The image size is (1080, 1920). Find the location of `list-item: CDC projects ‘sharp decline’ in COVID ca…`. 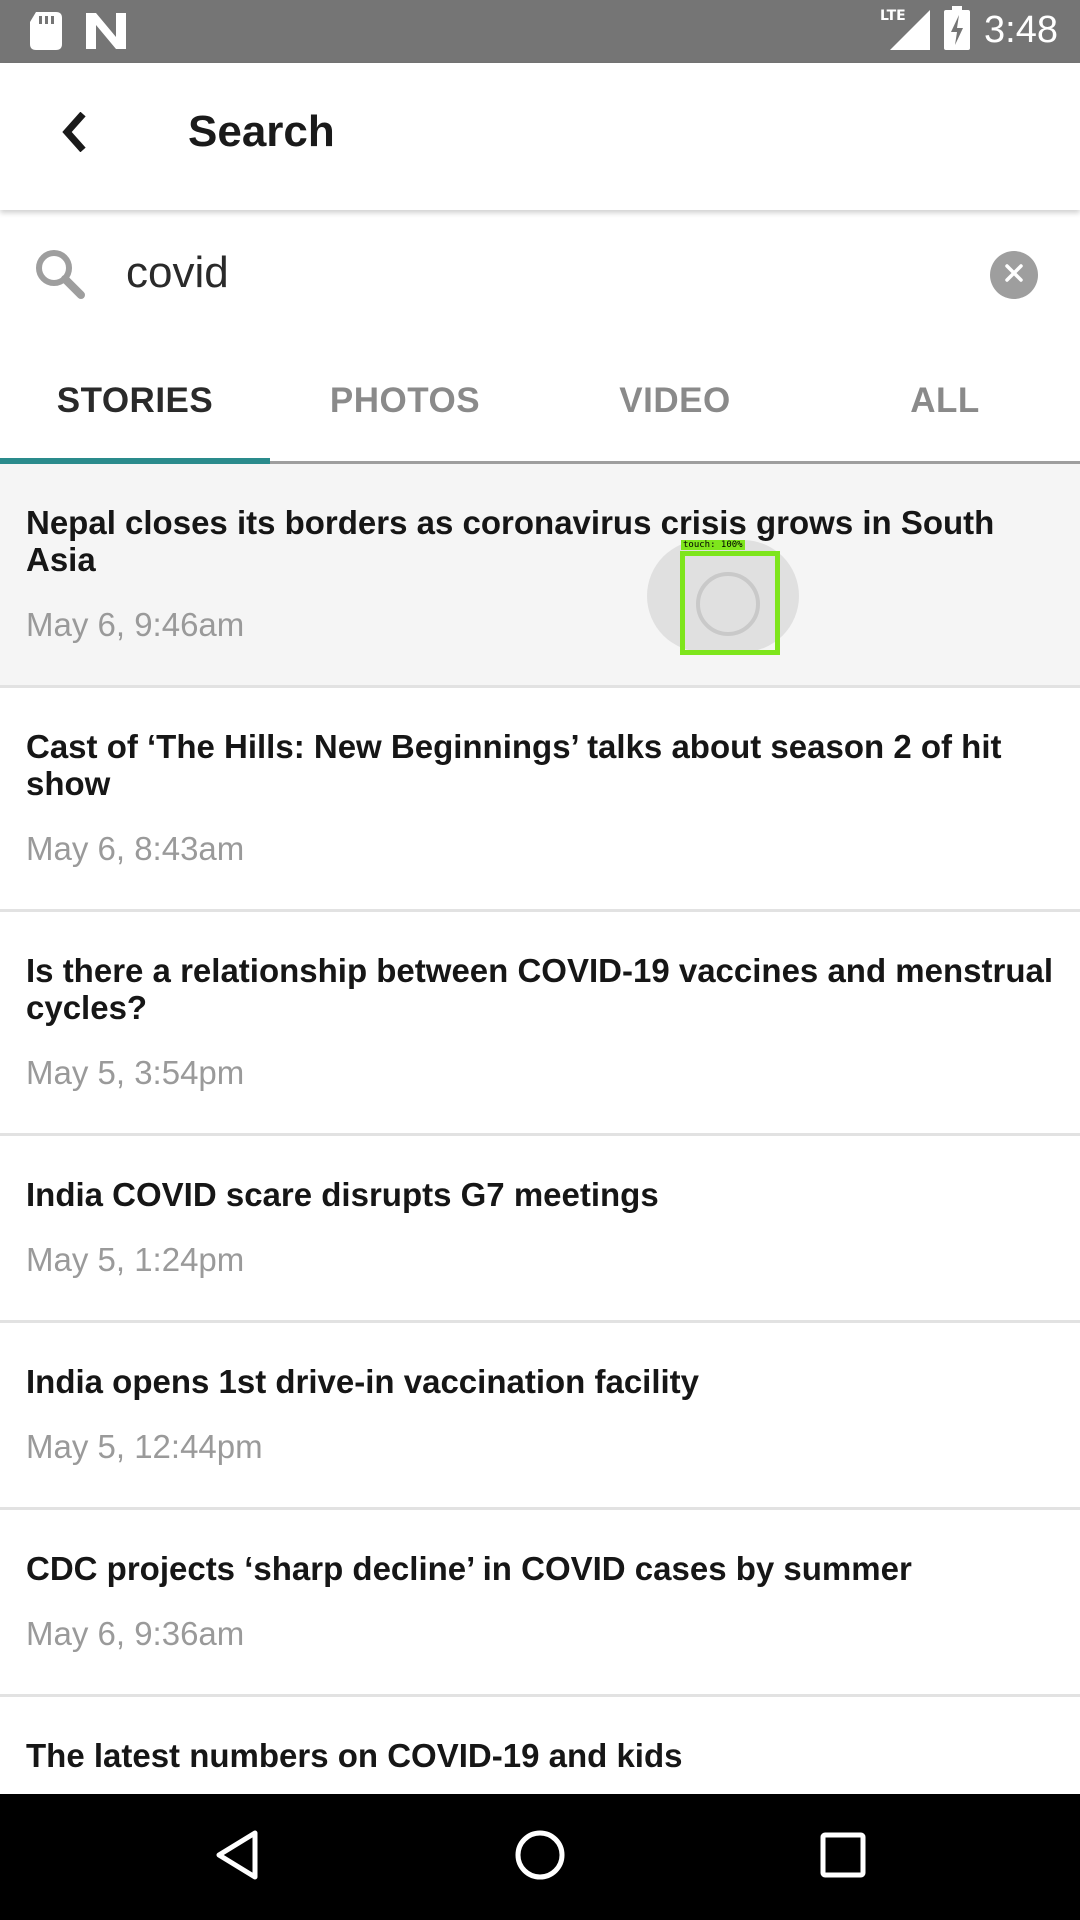

list-item: CDC projects ‘sharp decline’ in COVID ca… is located at coordinates (540, 1603).